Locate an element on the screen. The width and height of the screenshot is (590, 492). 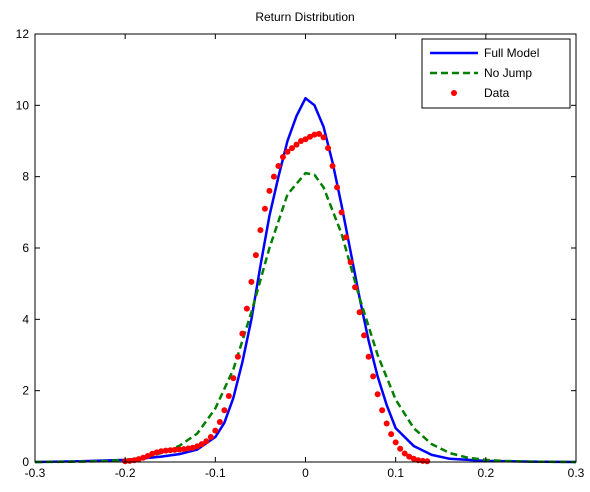
y-tick-label: 4 is located at coordinates (25, 319).